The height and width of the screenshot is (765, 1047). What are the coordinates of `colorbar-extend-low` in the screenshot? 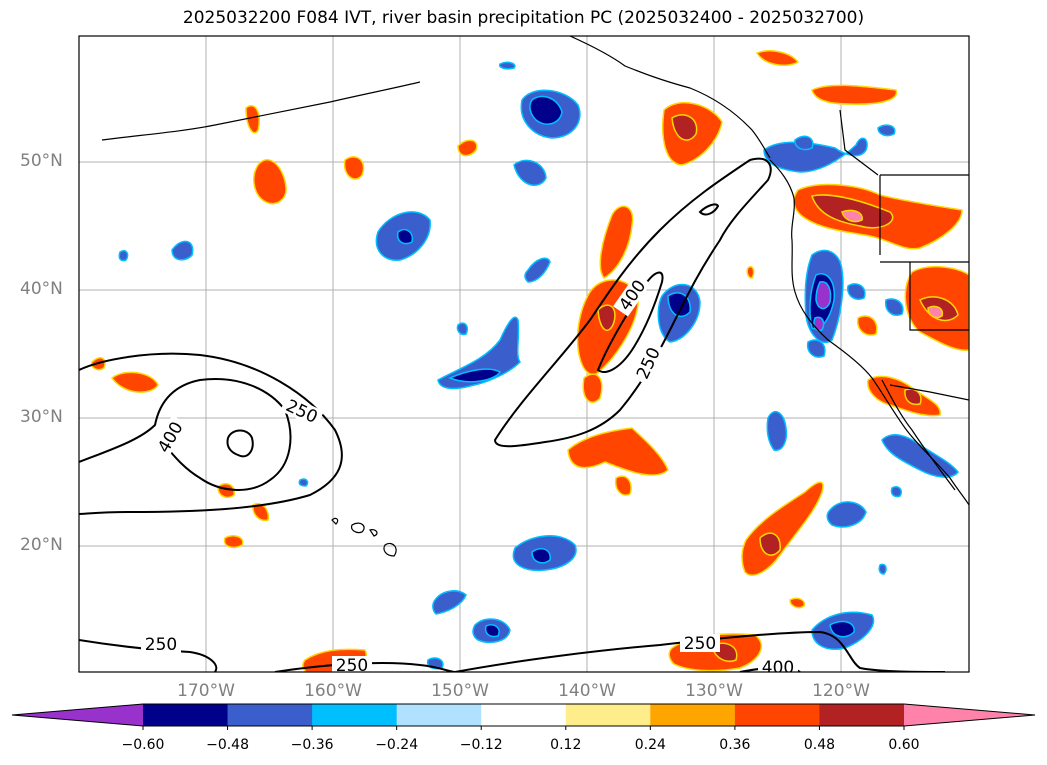 It's located at (77, 715).